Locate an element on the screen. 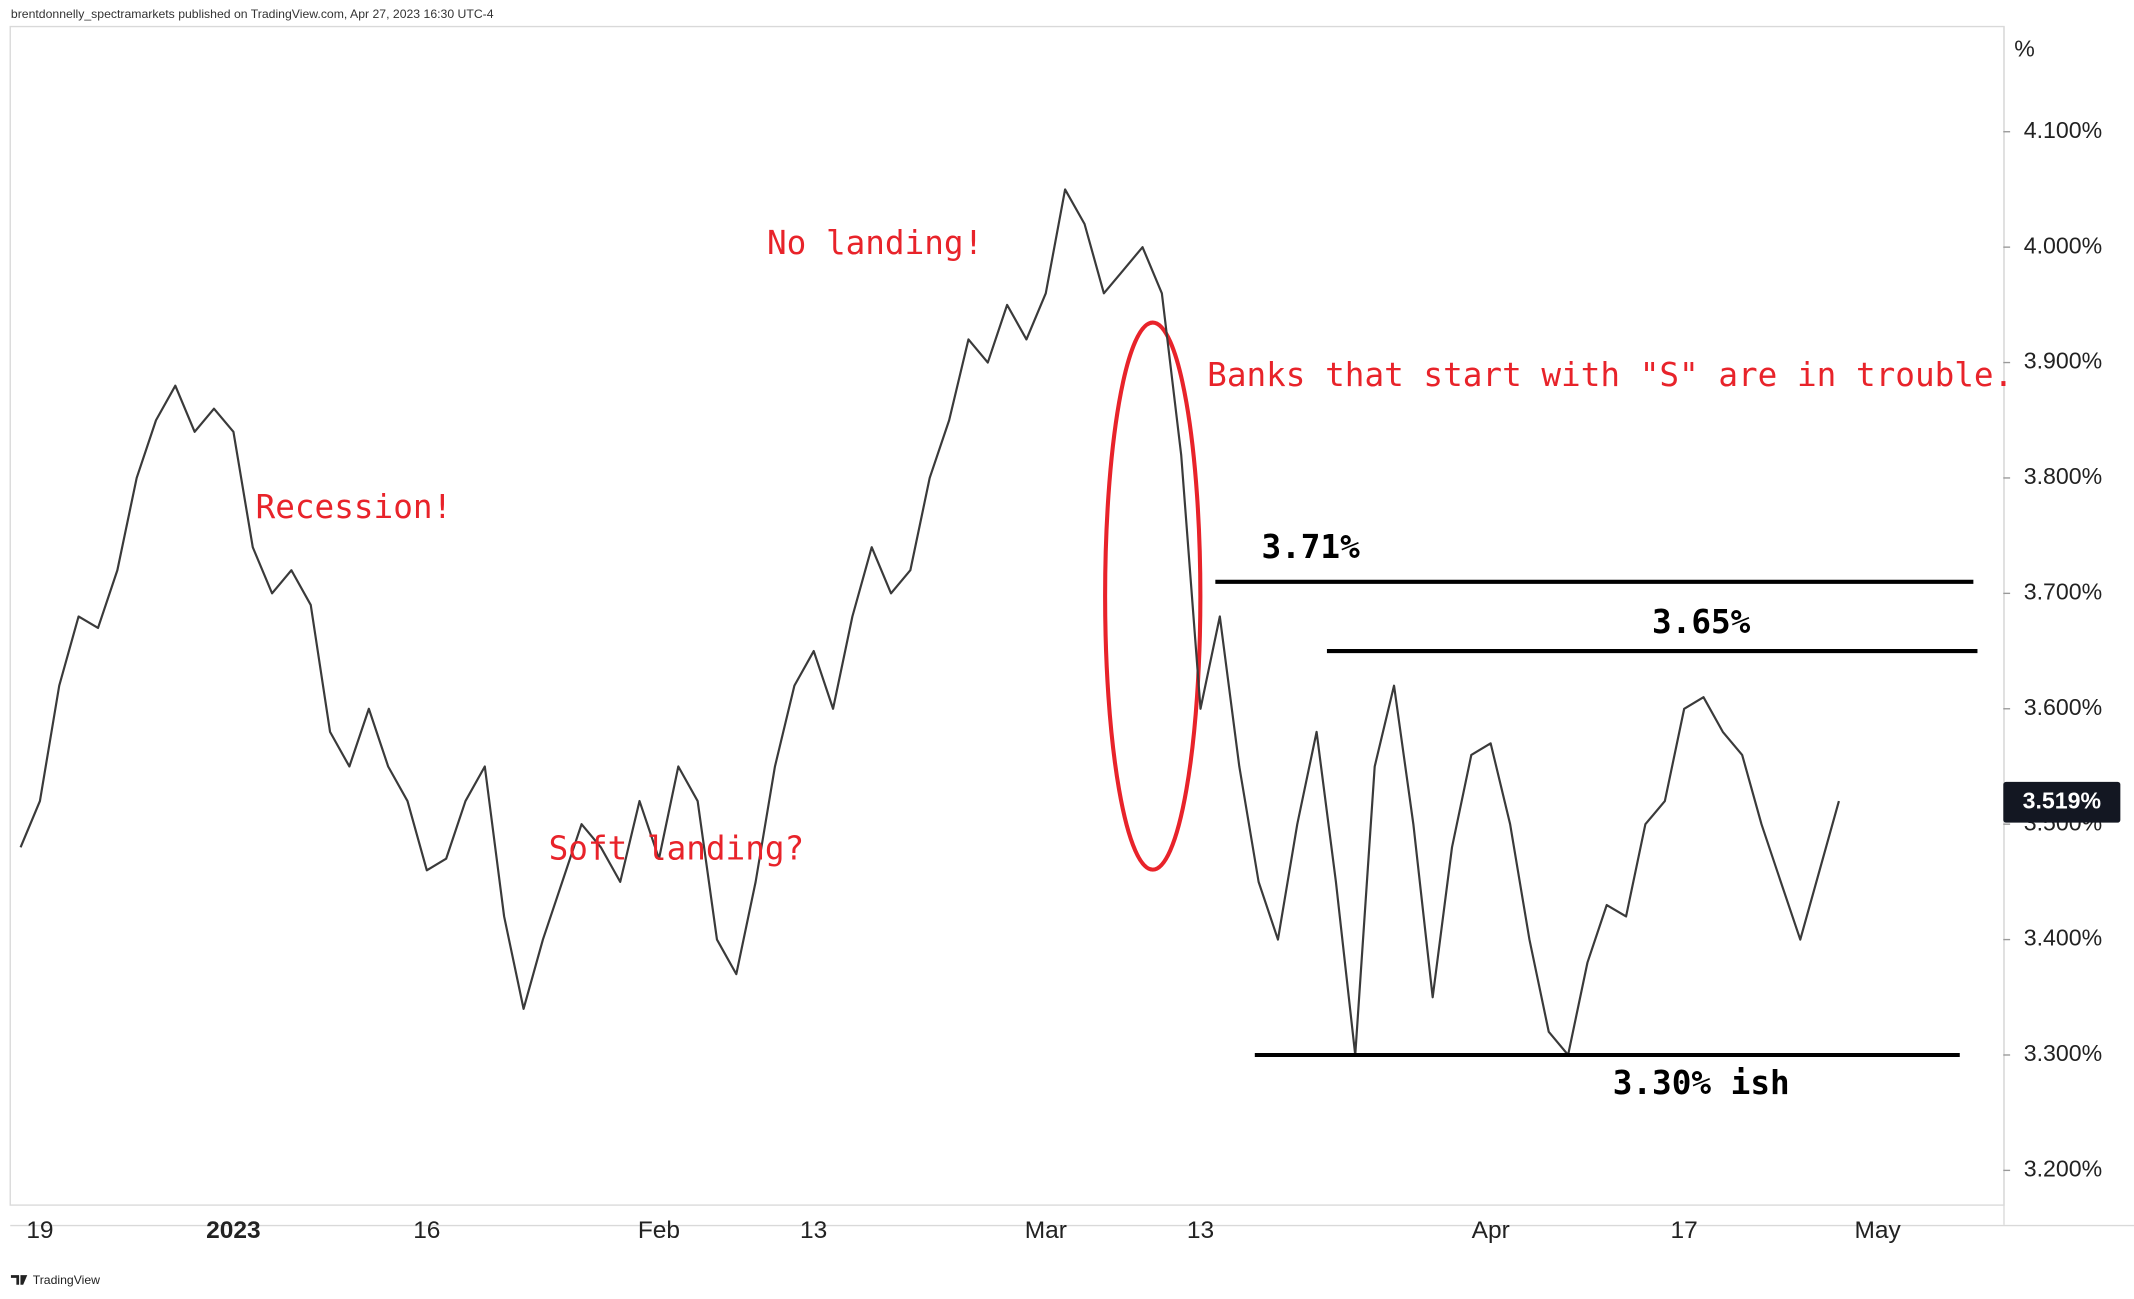  annotation: Soft landing? is located at coordinates (677, 849).